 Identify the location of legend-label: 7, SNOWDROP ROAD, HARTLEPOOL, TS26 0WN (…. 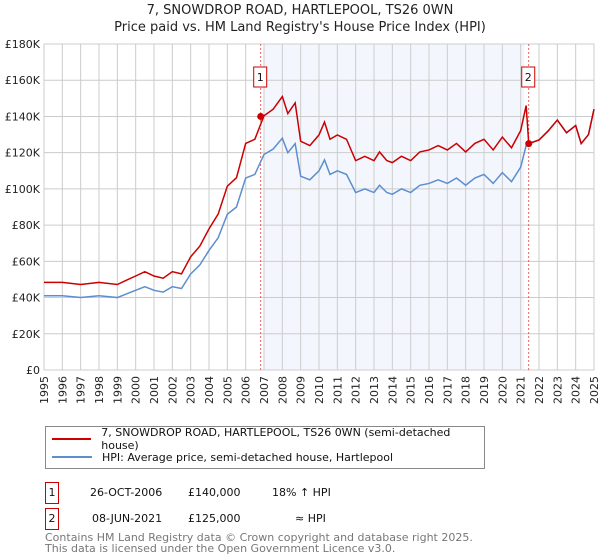
(276, 439).